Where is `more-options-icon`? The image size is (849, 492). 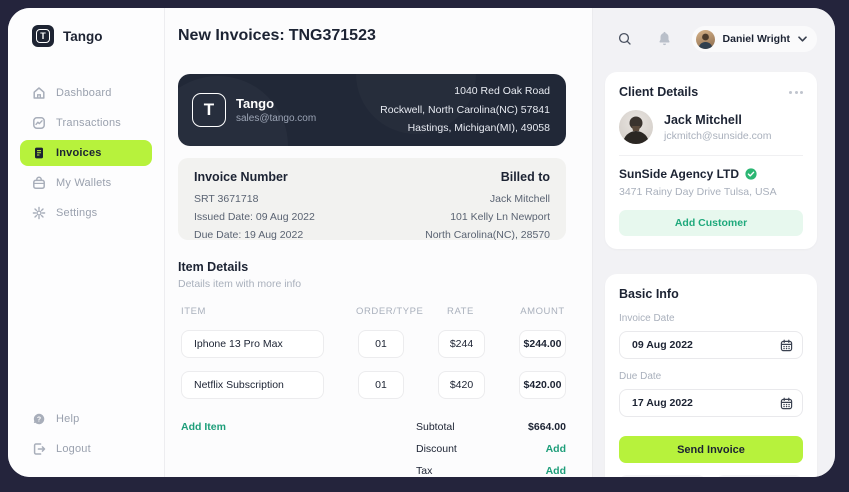
more-options-icon is located at coordinates (796, 92).